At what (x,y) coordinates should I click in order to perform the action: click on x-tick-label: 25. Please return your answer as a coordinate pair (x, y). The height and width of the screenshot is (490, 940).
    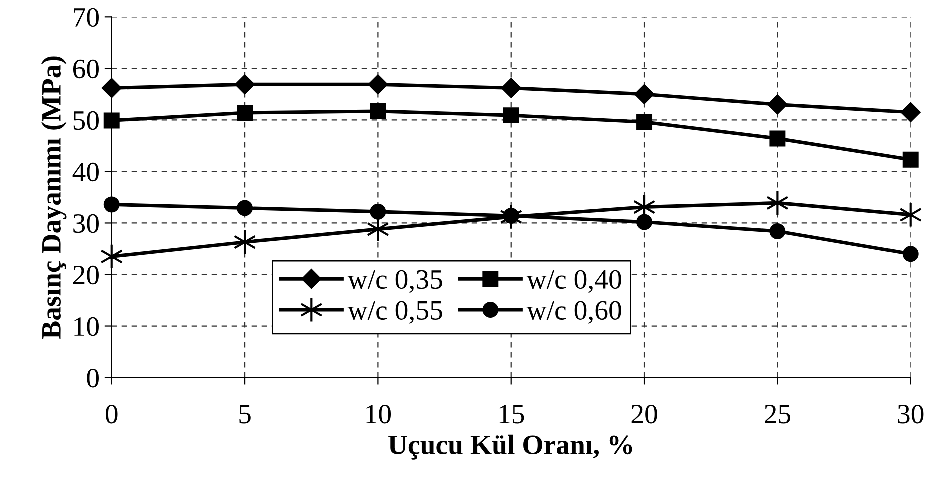
    Looking at the image, I should click on (777, 414).